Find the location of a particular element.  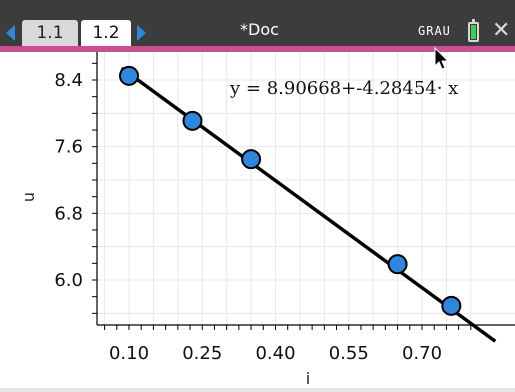

bottom-edge is located at coordinates (257, 390).